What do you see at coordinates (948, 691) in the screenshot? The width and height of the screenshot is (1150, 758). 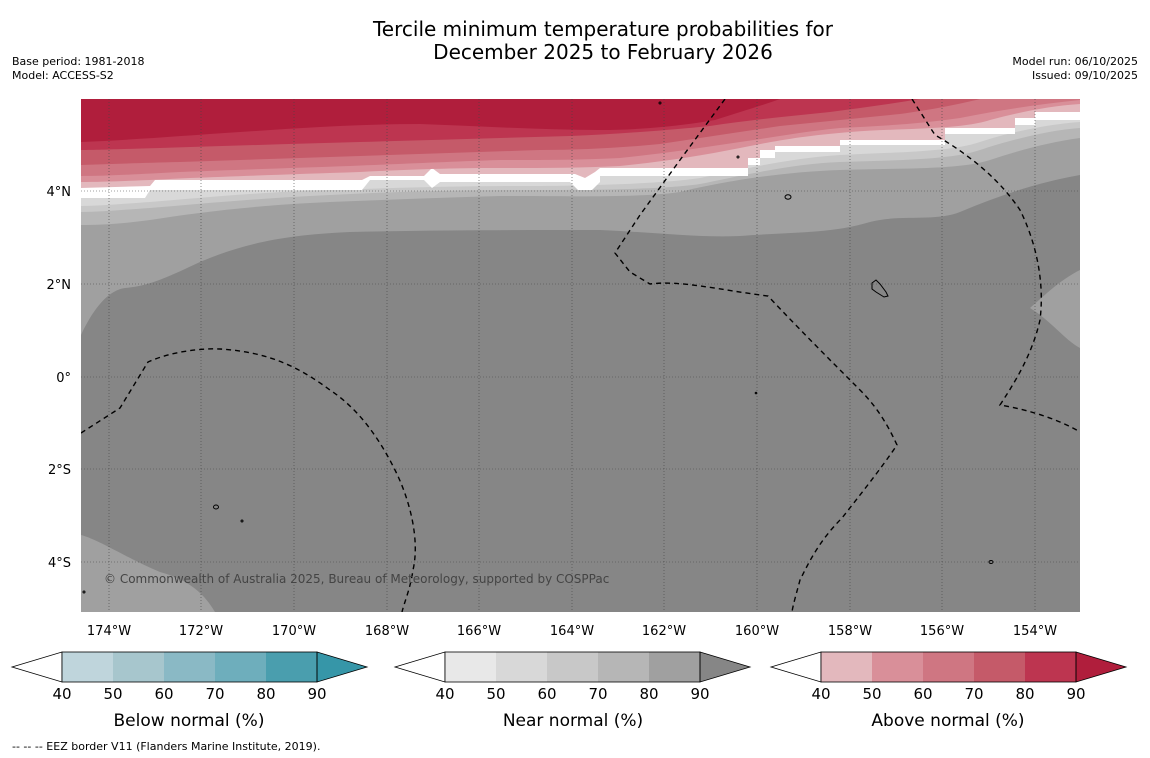 I see `legend-above-normal: 40 50 60 70 80 90 Above normal (%)` at bounding box center [948, 691].